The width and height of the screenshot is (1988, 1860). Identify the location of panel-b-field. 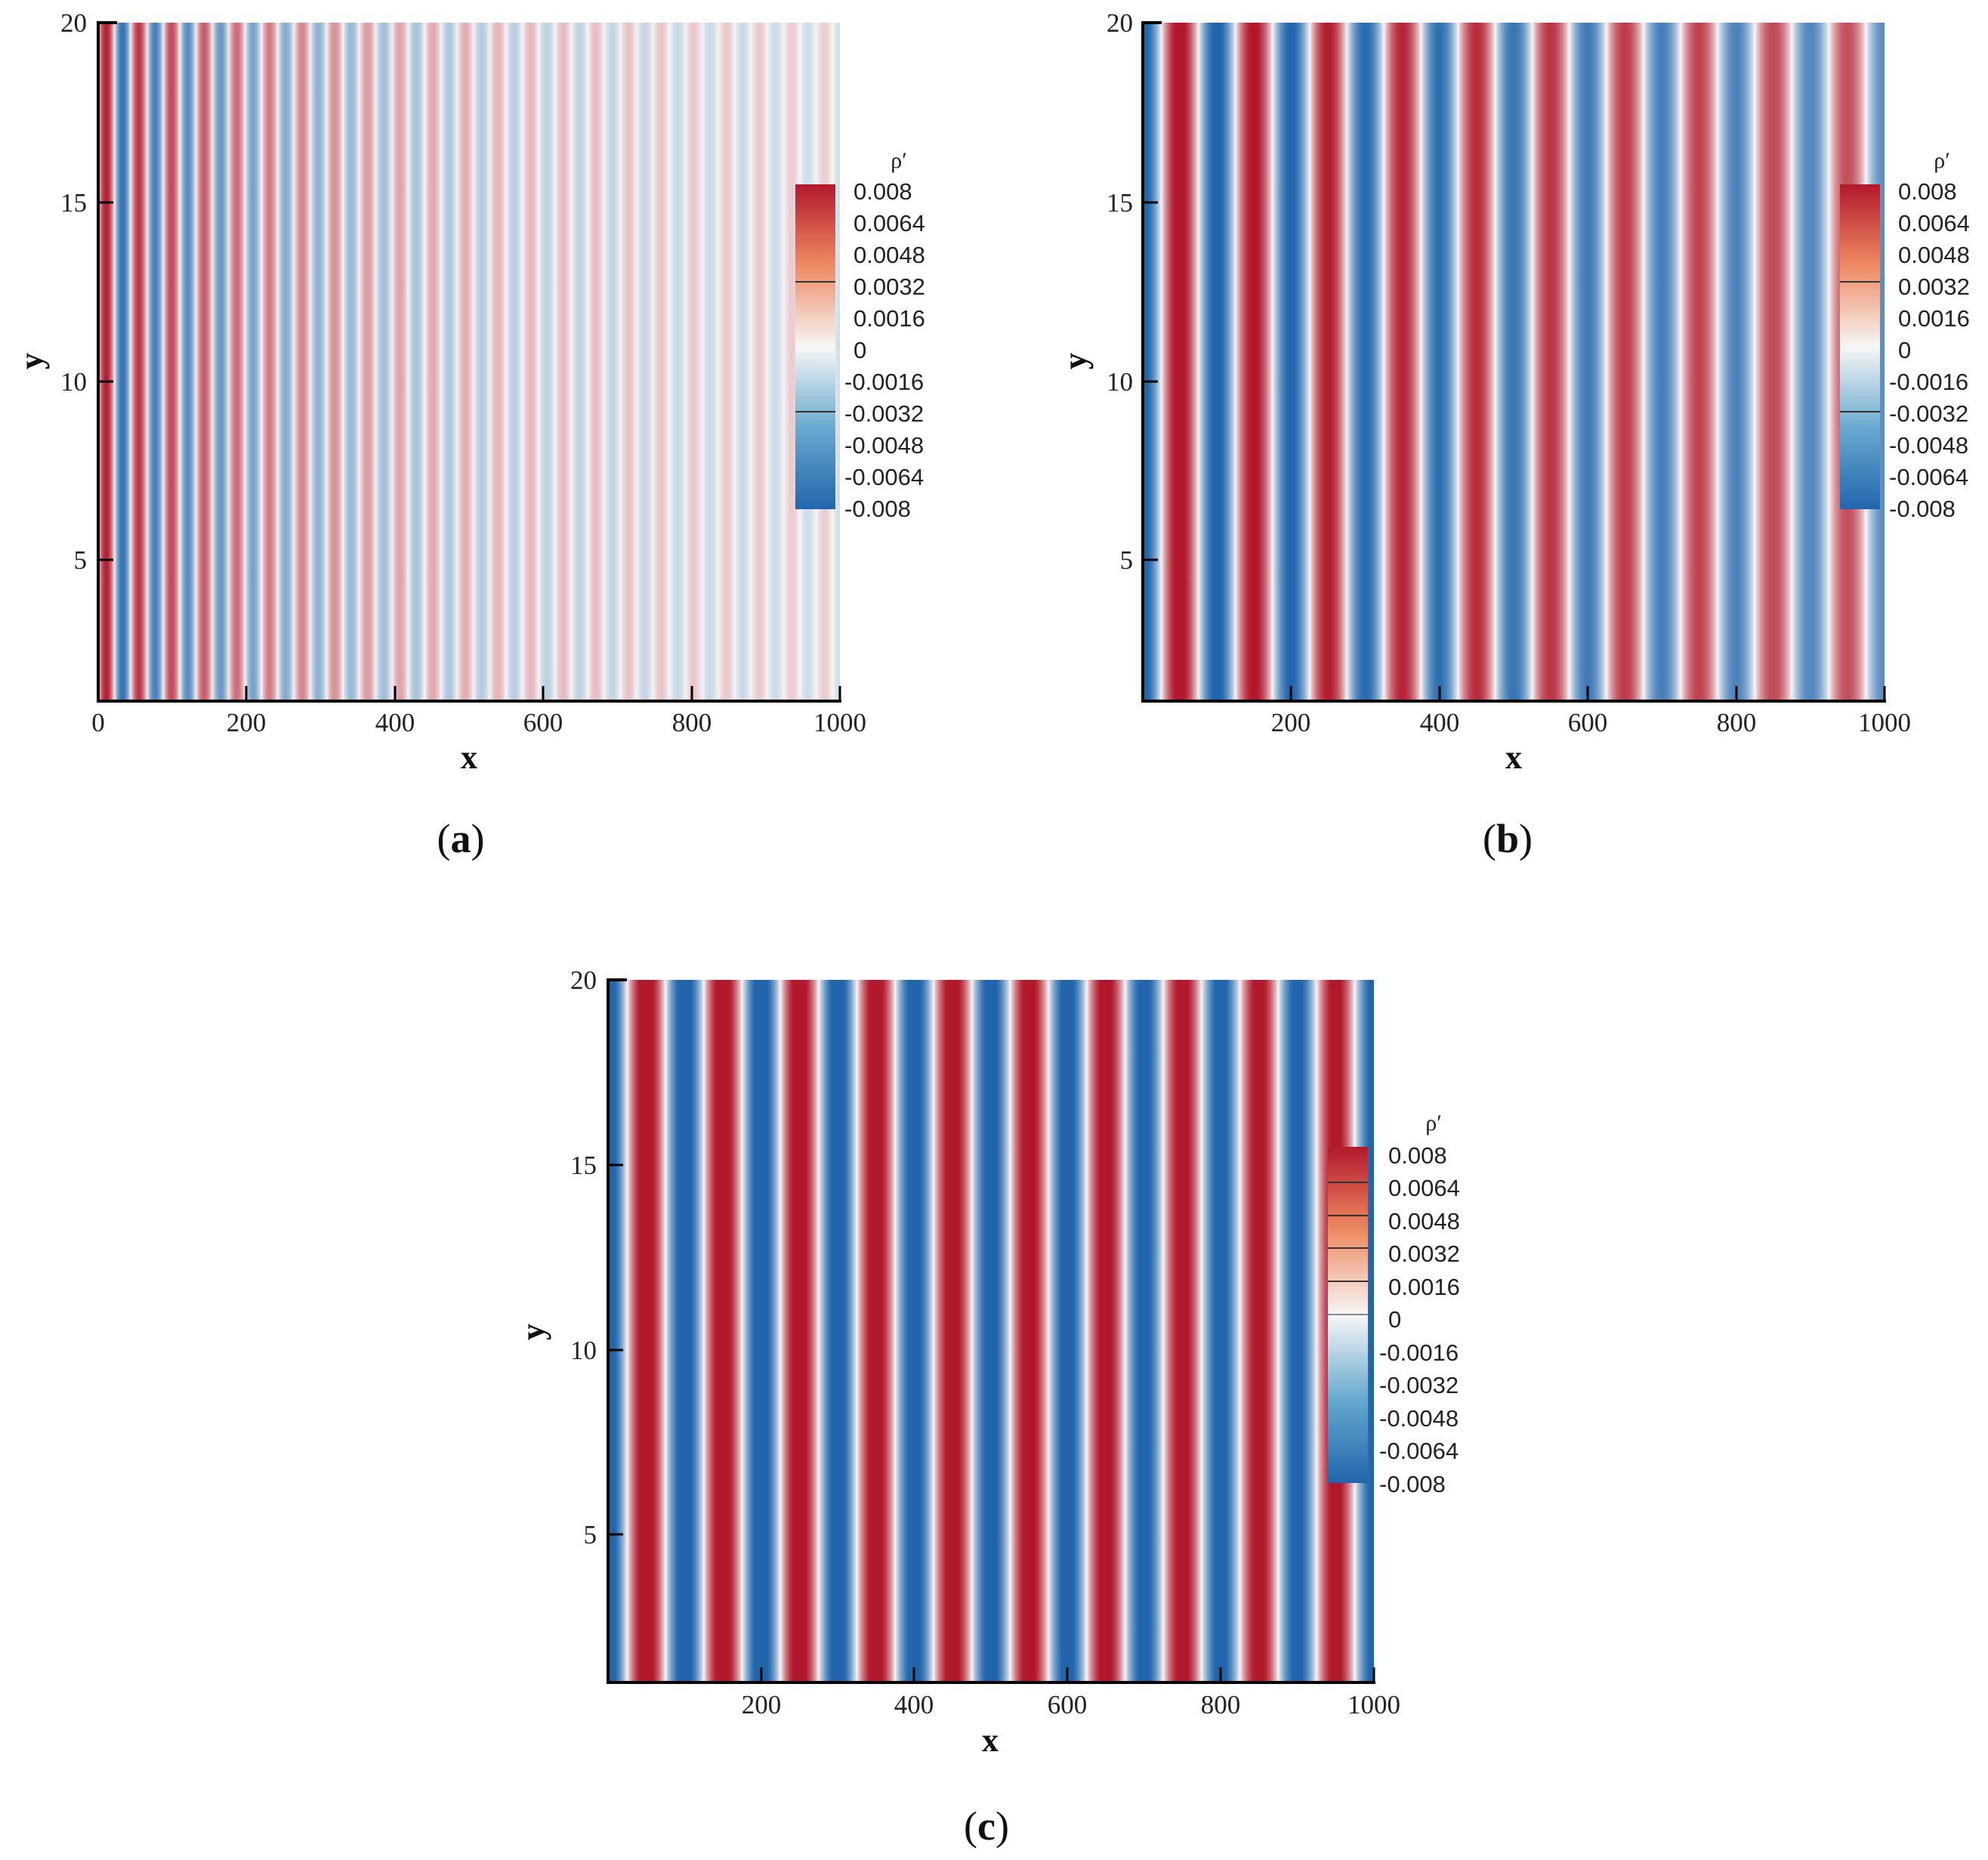
(1514, 362).